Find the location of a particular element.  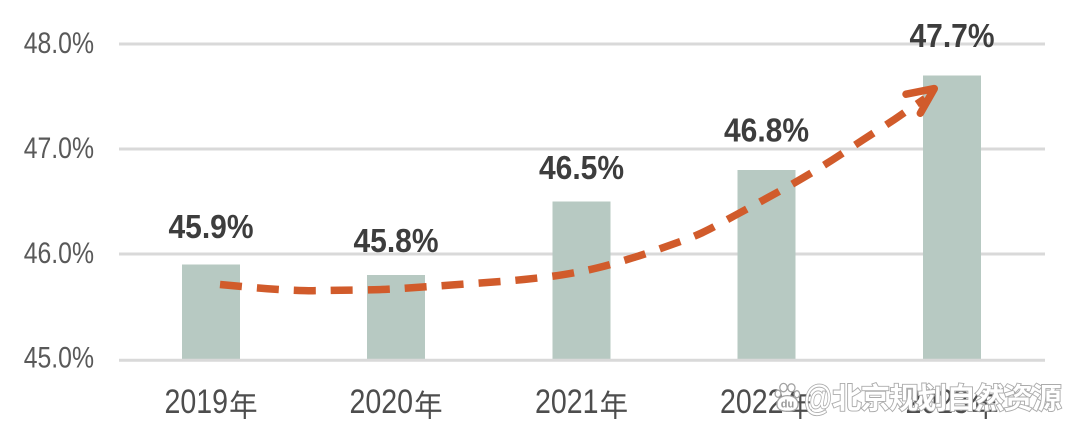

svg-text: 2019 is located at coordinates (197, 402).